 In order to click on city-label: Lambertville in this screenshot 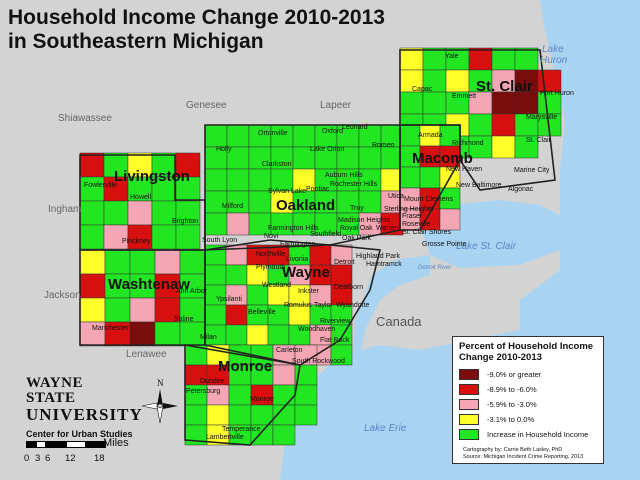, I will do `click(225, 437)`.